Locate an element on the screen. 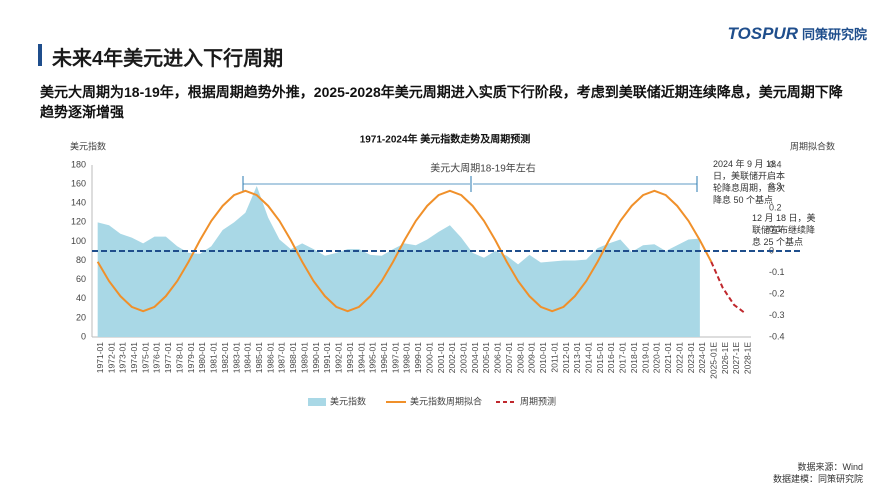  y2-tick-label: 0.3 is located at coordinates (775, 186).